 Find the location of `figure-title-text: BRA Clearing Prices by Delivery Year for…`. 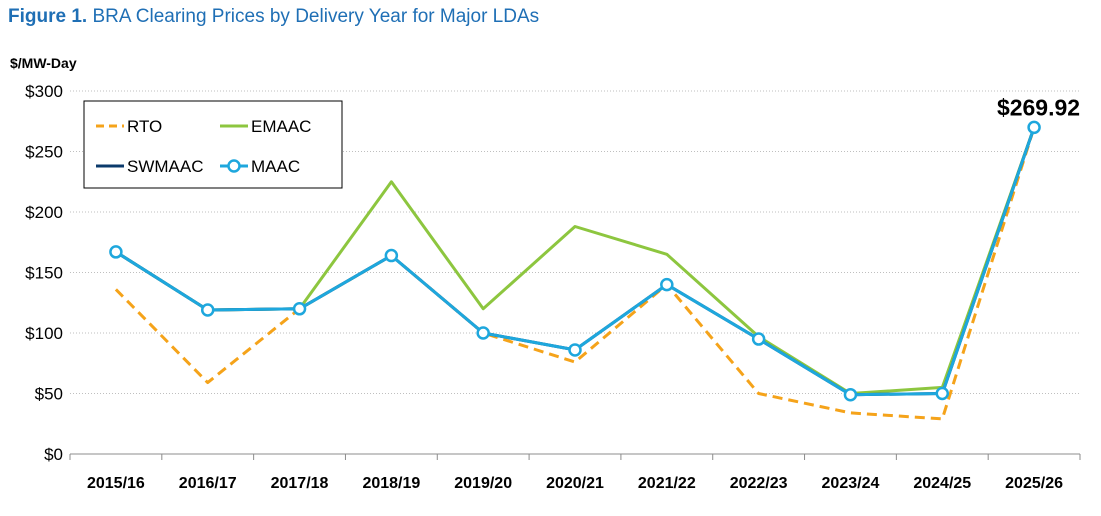

figure-title-text: BRA Clearing Prices by Delivery Year for… is located at coordinates (316, 16).